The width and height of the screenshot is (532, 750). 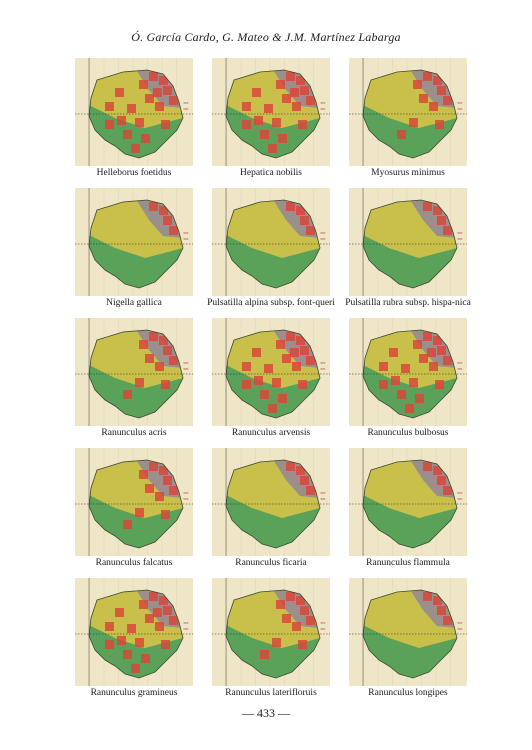 I want to click on map-caption: Ranunculus acris, so click(x=134, y=433).